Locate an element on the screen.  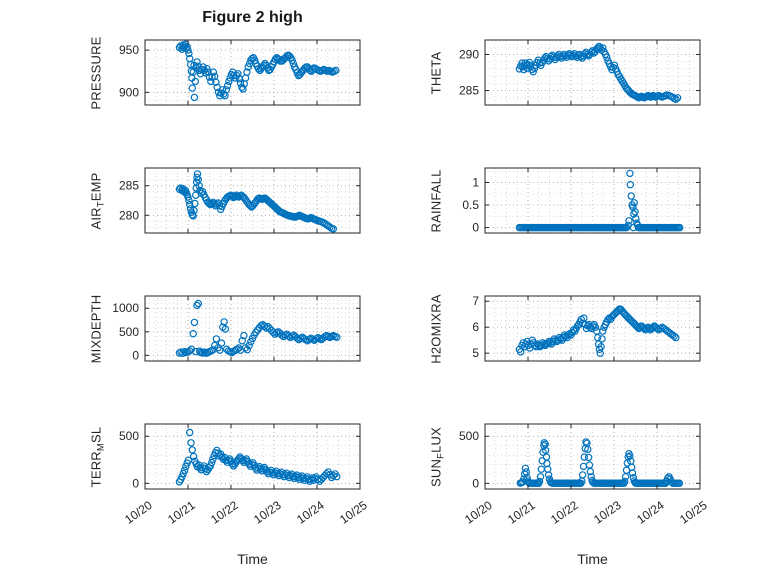
subplot-air-temp: 280 285 is located at coordinates (240, 200).